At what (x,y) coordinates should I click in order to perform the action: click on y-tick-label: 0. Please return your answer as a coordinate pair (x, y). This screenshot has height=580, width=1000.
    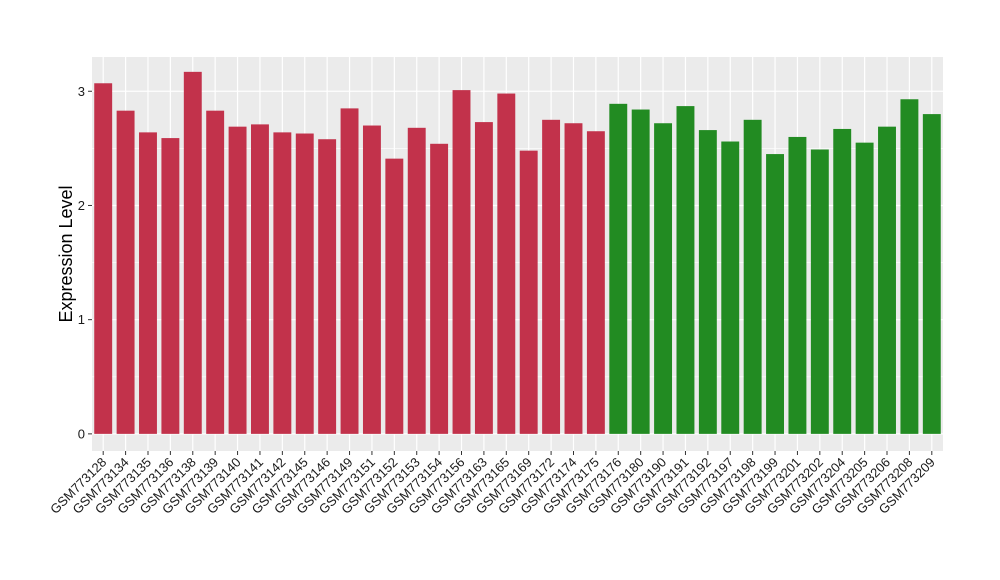
    Looking at the image, I should click on (81, 433).